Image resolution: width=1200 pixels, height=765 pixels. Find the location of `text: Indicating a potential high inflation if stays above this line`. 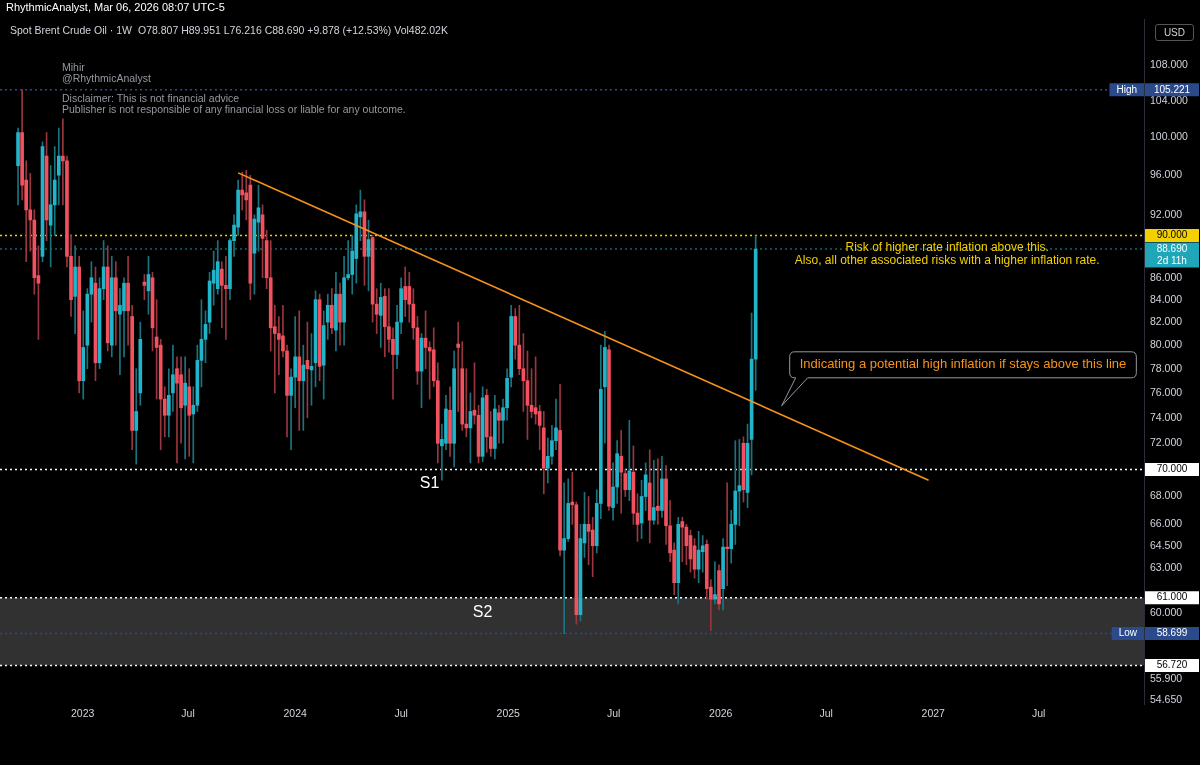

text: Indicating a potential high inflation if stays above this line is located at coordinates (963, 364).